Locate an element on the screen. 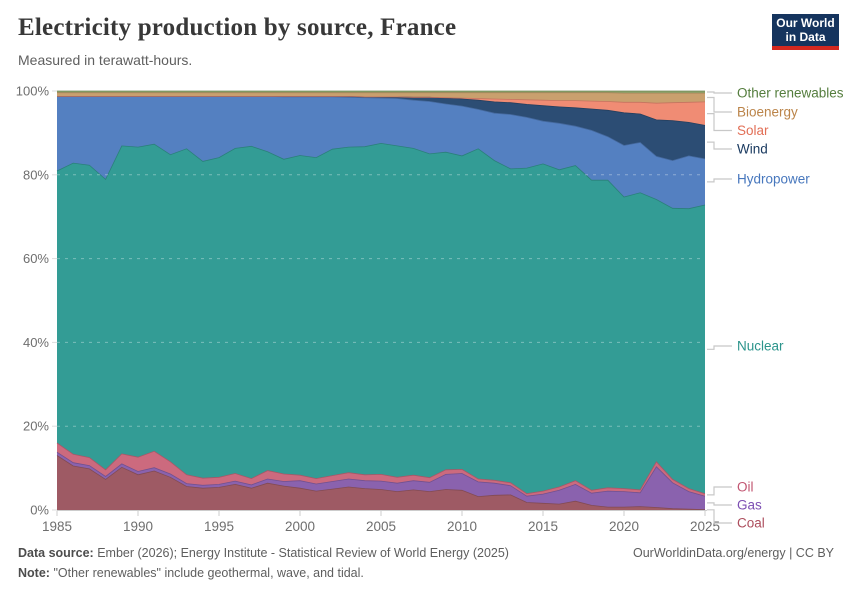 The image size is (850, 600). legend-label-nuclear: Nuclear is located at coordinates (760, 346).